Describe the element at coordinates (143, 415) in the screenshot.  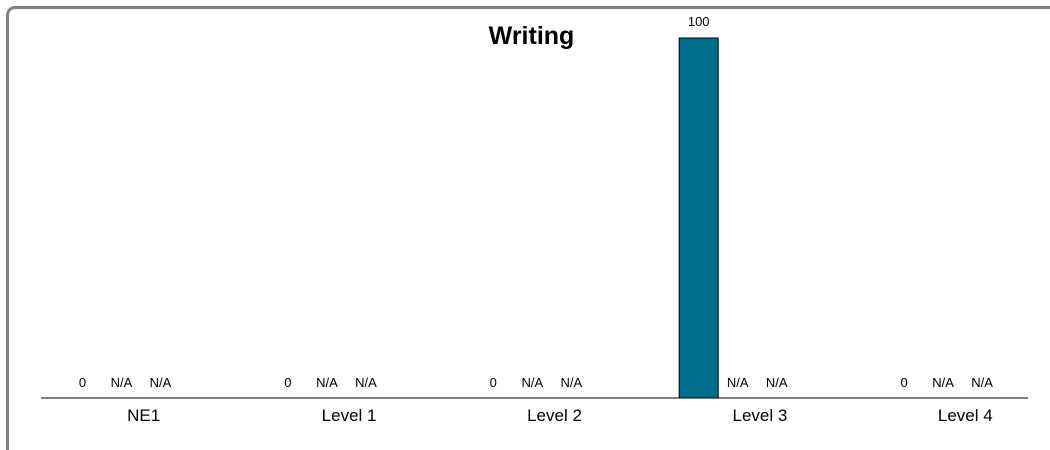
I see `x-tick-label: NE1` at that location.